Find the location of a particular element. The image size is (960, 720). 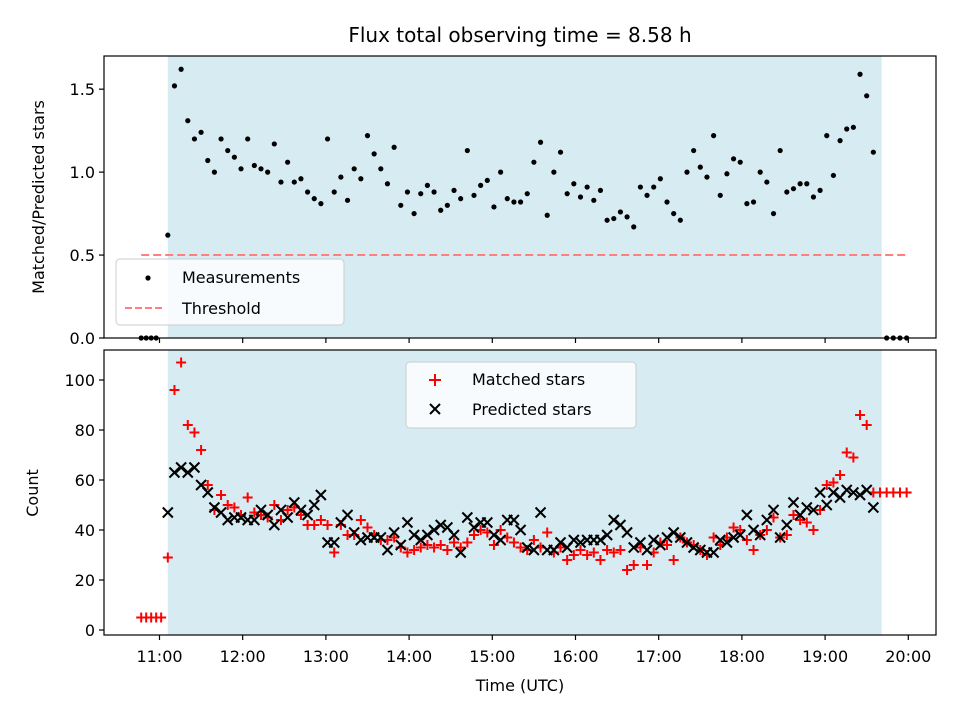

legend-marker-predicted is located at coordinates (435, 409).